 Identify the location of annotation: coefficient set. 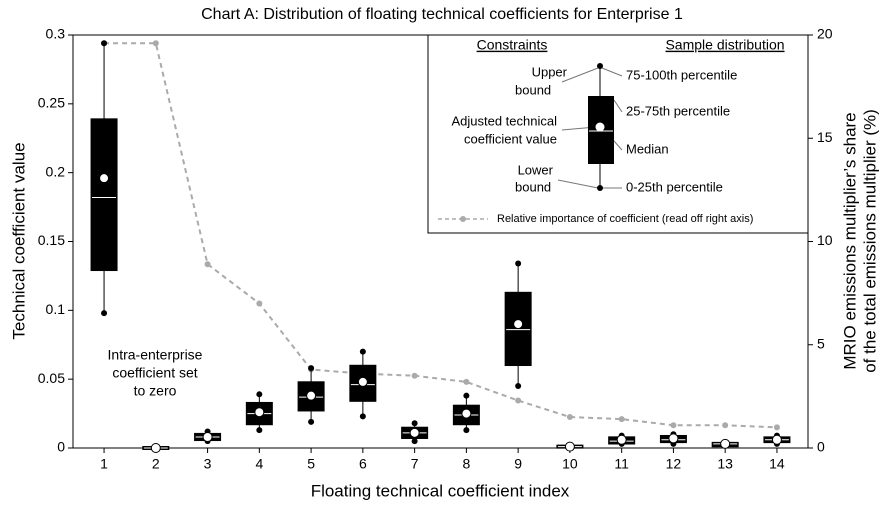
(154, 373).